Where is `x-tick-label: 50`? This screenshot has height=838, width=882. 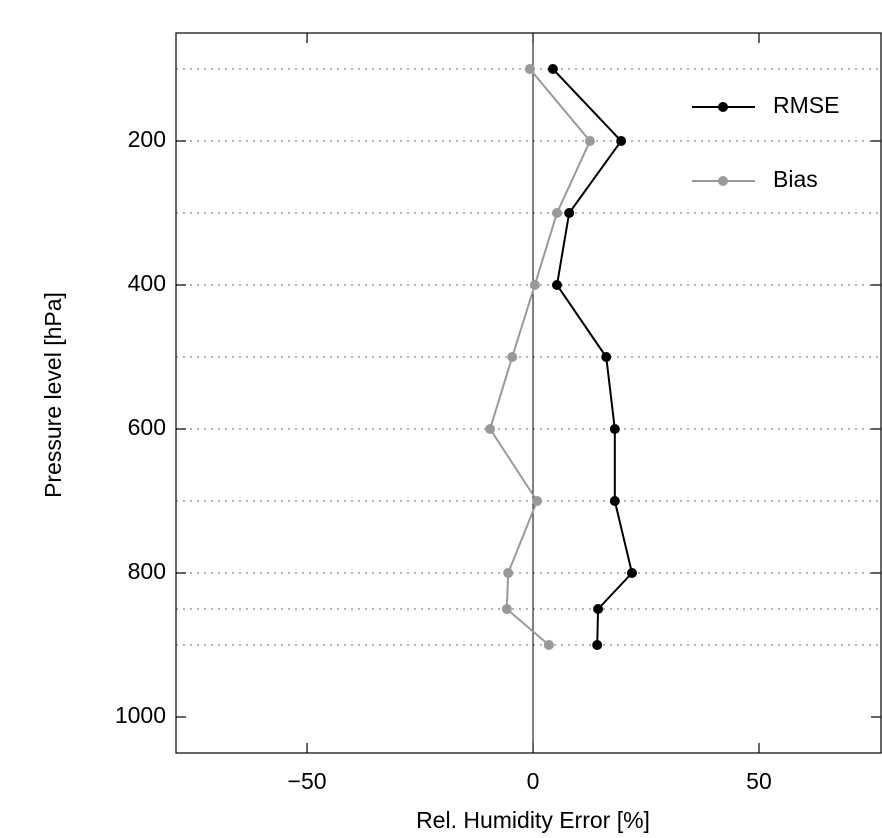 x-tick-label: 50 is located at coordinates (759, 781).